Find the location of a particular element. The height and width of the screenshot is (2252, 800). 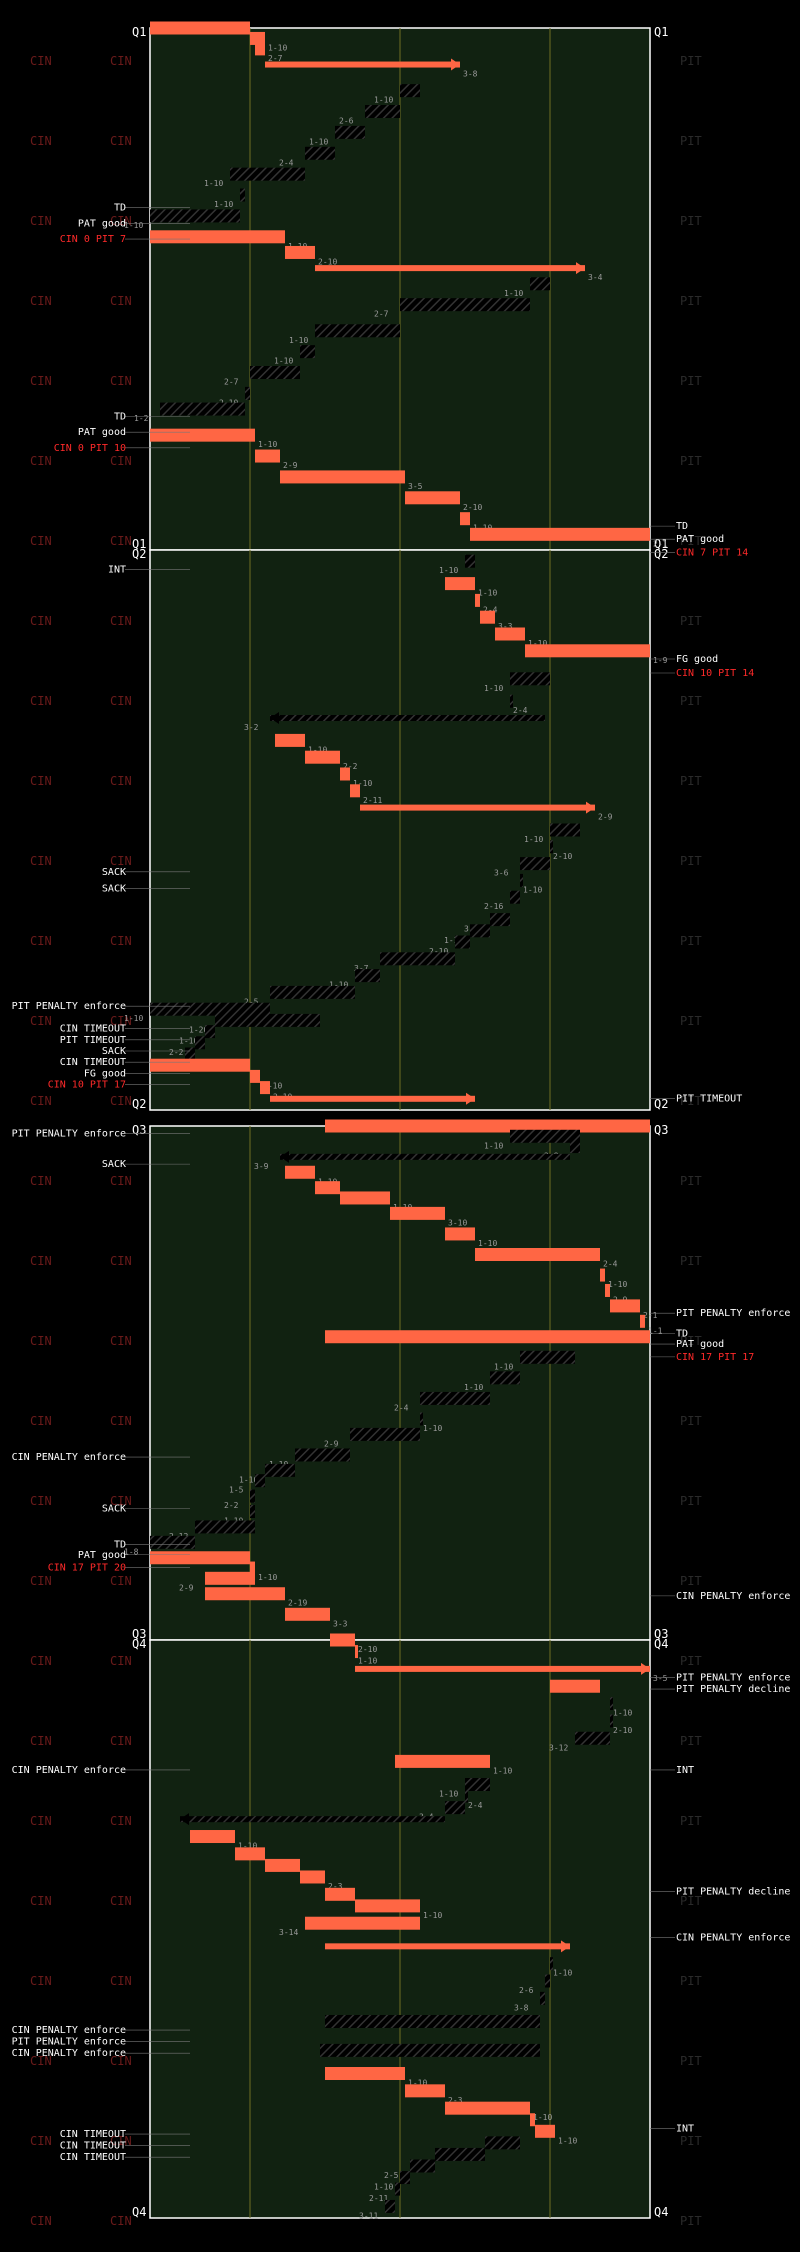

event-label: PIT TIMEOUT is located at coordinates (709, 1099).